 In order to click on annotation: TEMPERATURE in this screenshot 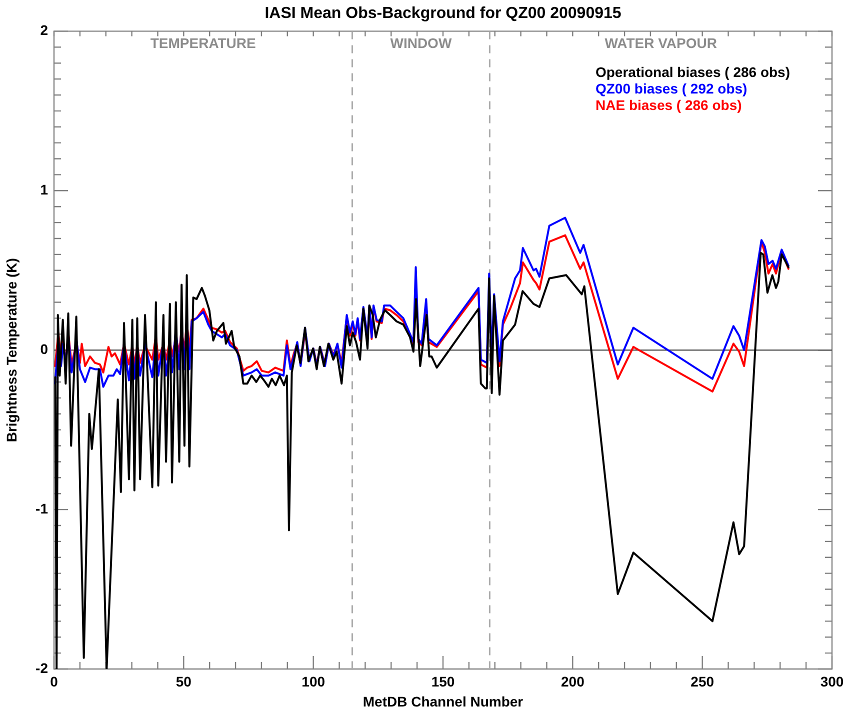, I will do `click(203, 43)`.